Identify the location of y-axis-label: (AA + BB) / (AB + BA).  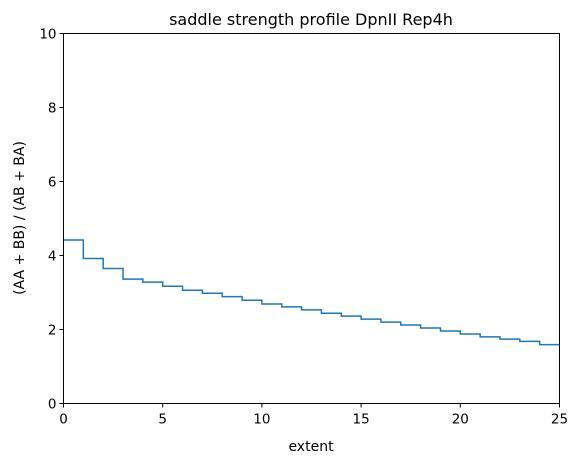
(20, 218).